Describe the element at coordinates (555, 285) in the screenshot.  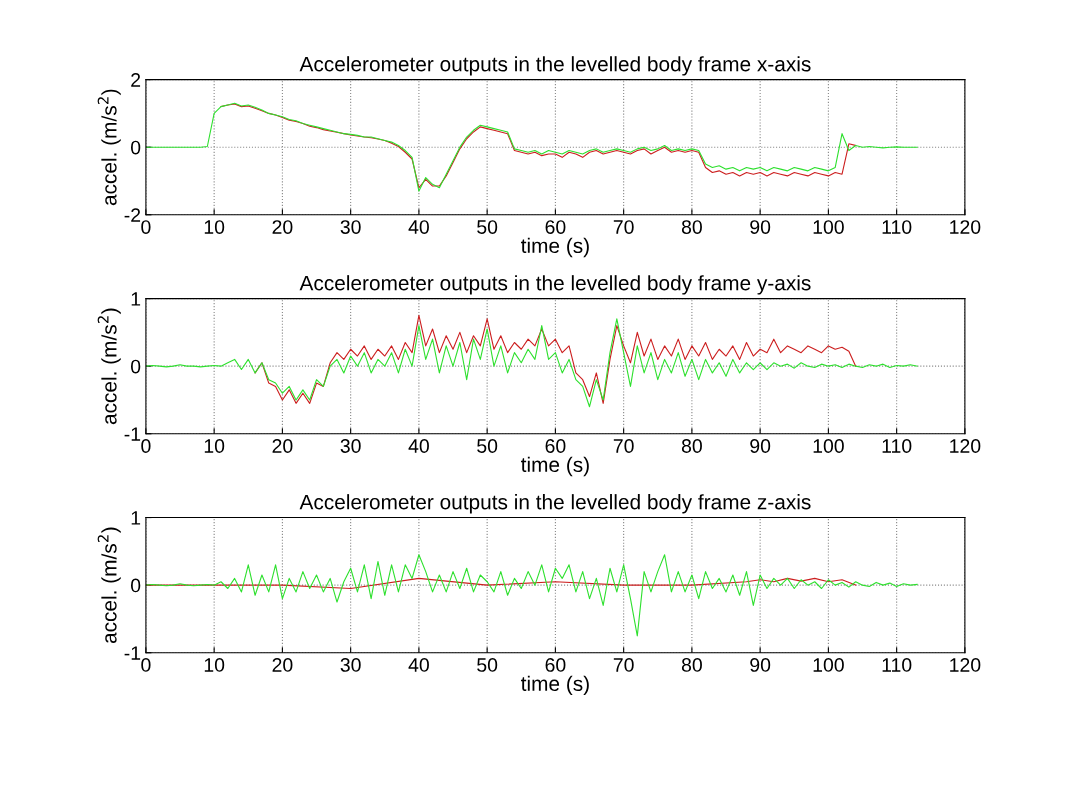
I see `chart-title: Accelerometer outputs in the levelled body frame y-axis` at that location.